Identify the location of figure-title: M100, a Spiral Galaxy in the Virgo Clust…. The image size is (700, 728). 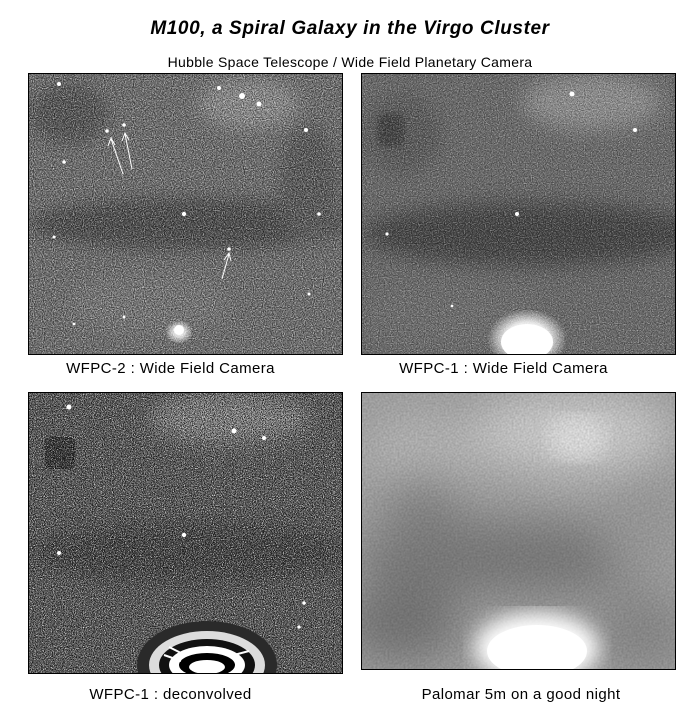
(350, 28).